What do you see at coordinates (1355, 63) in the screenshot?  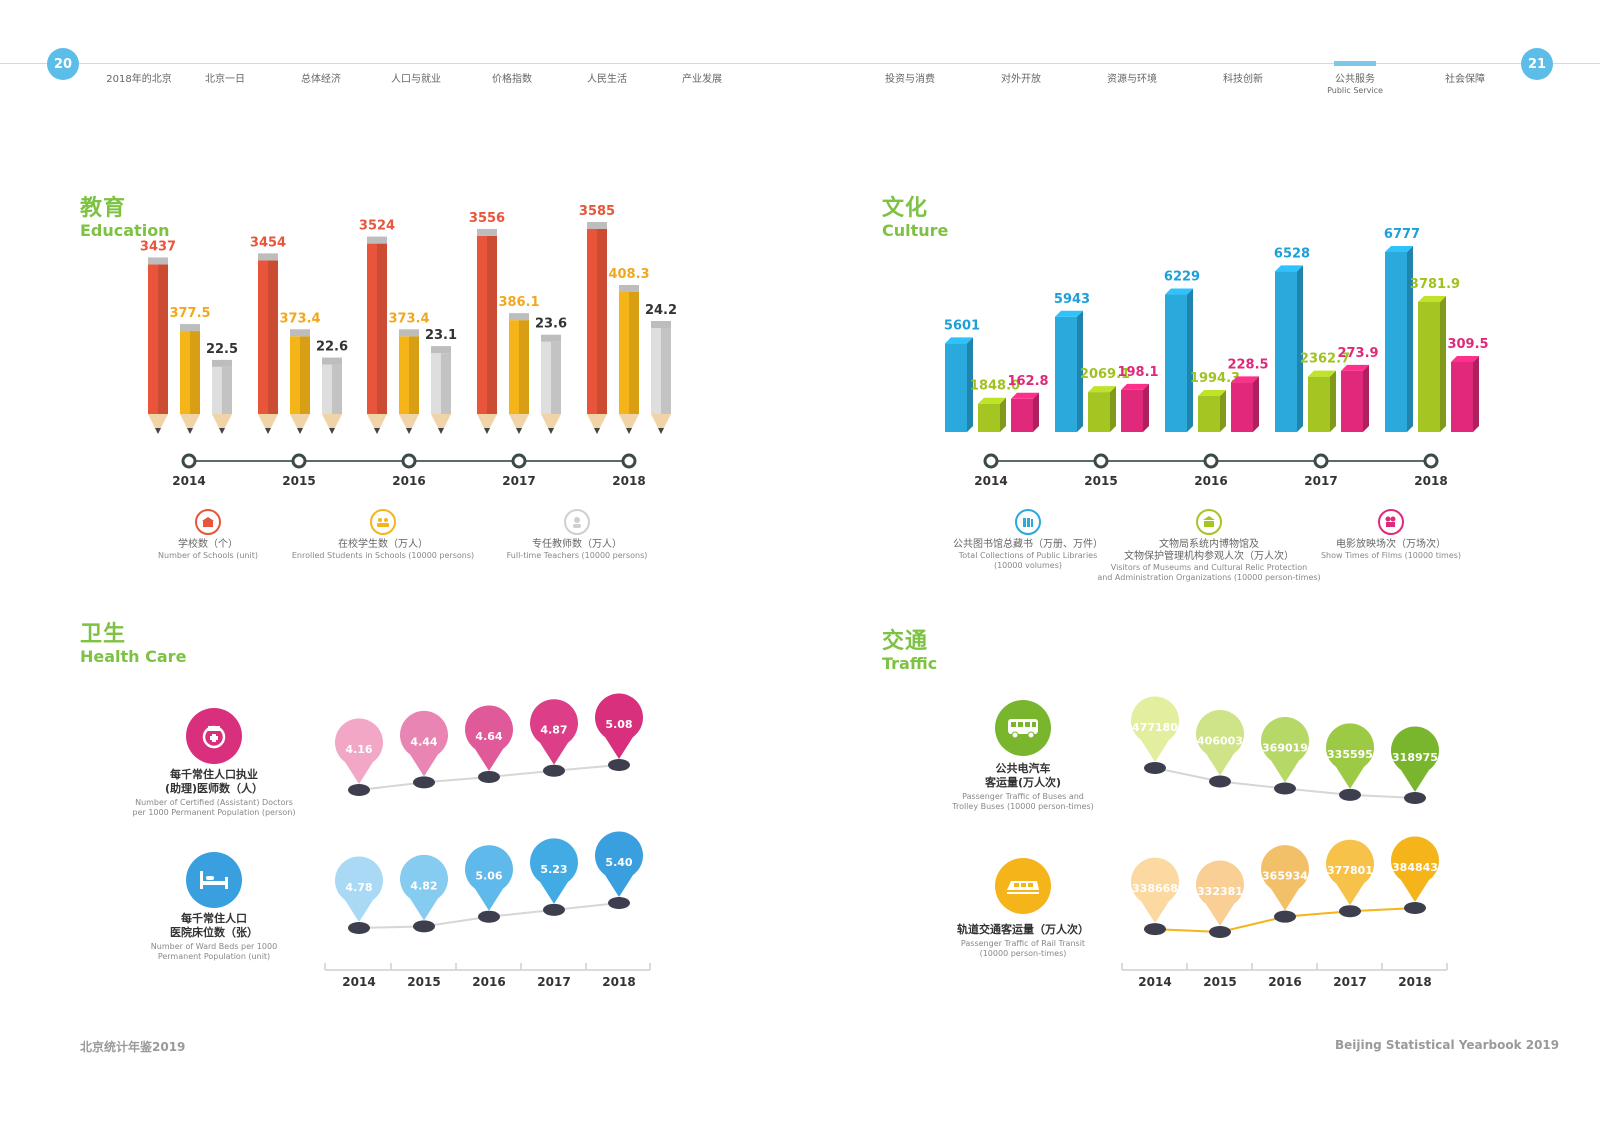 I see `nav-active-indicator` at bounding box center [1355, 63].